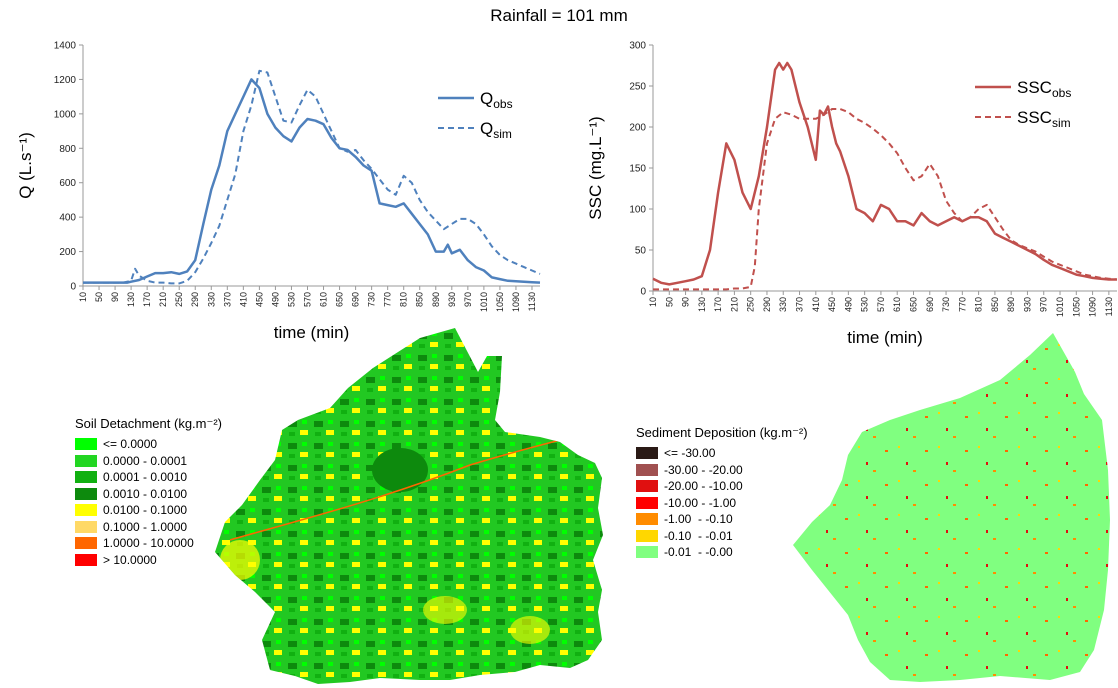 The image size is (1118, 688). Describe the element at coordinates (698, 535) in the screenshot. I see `legend-label: -0.10 - -0.01` at that location.